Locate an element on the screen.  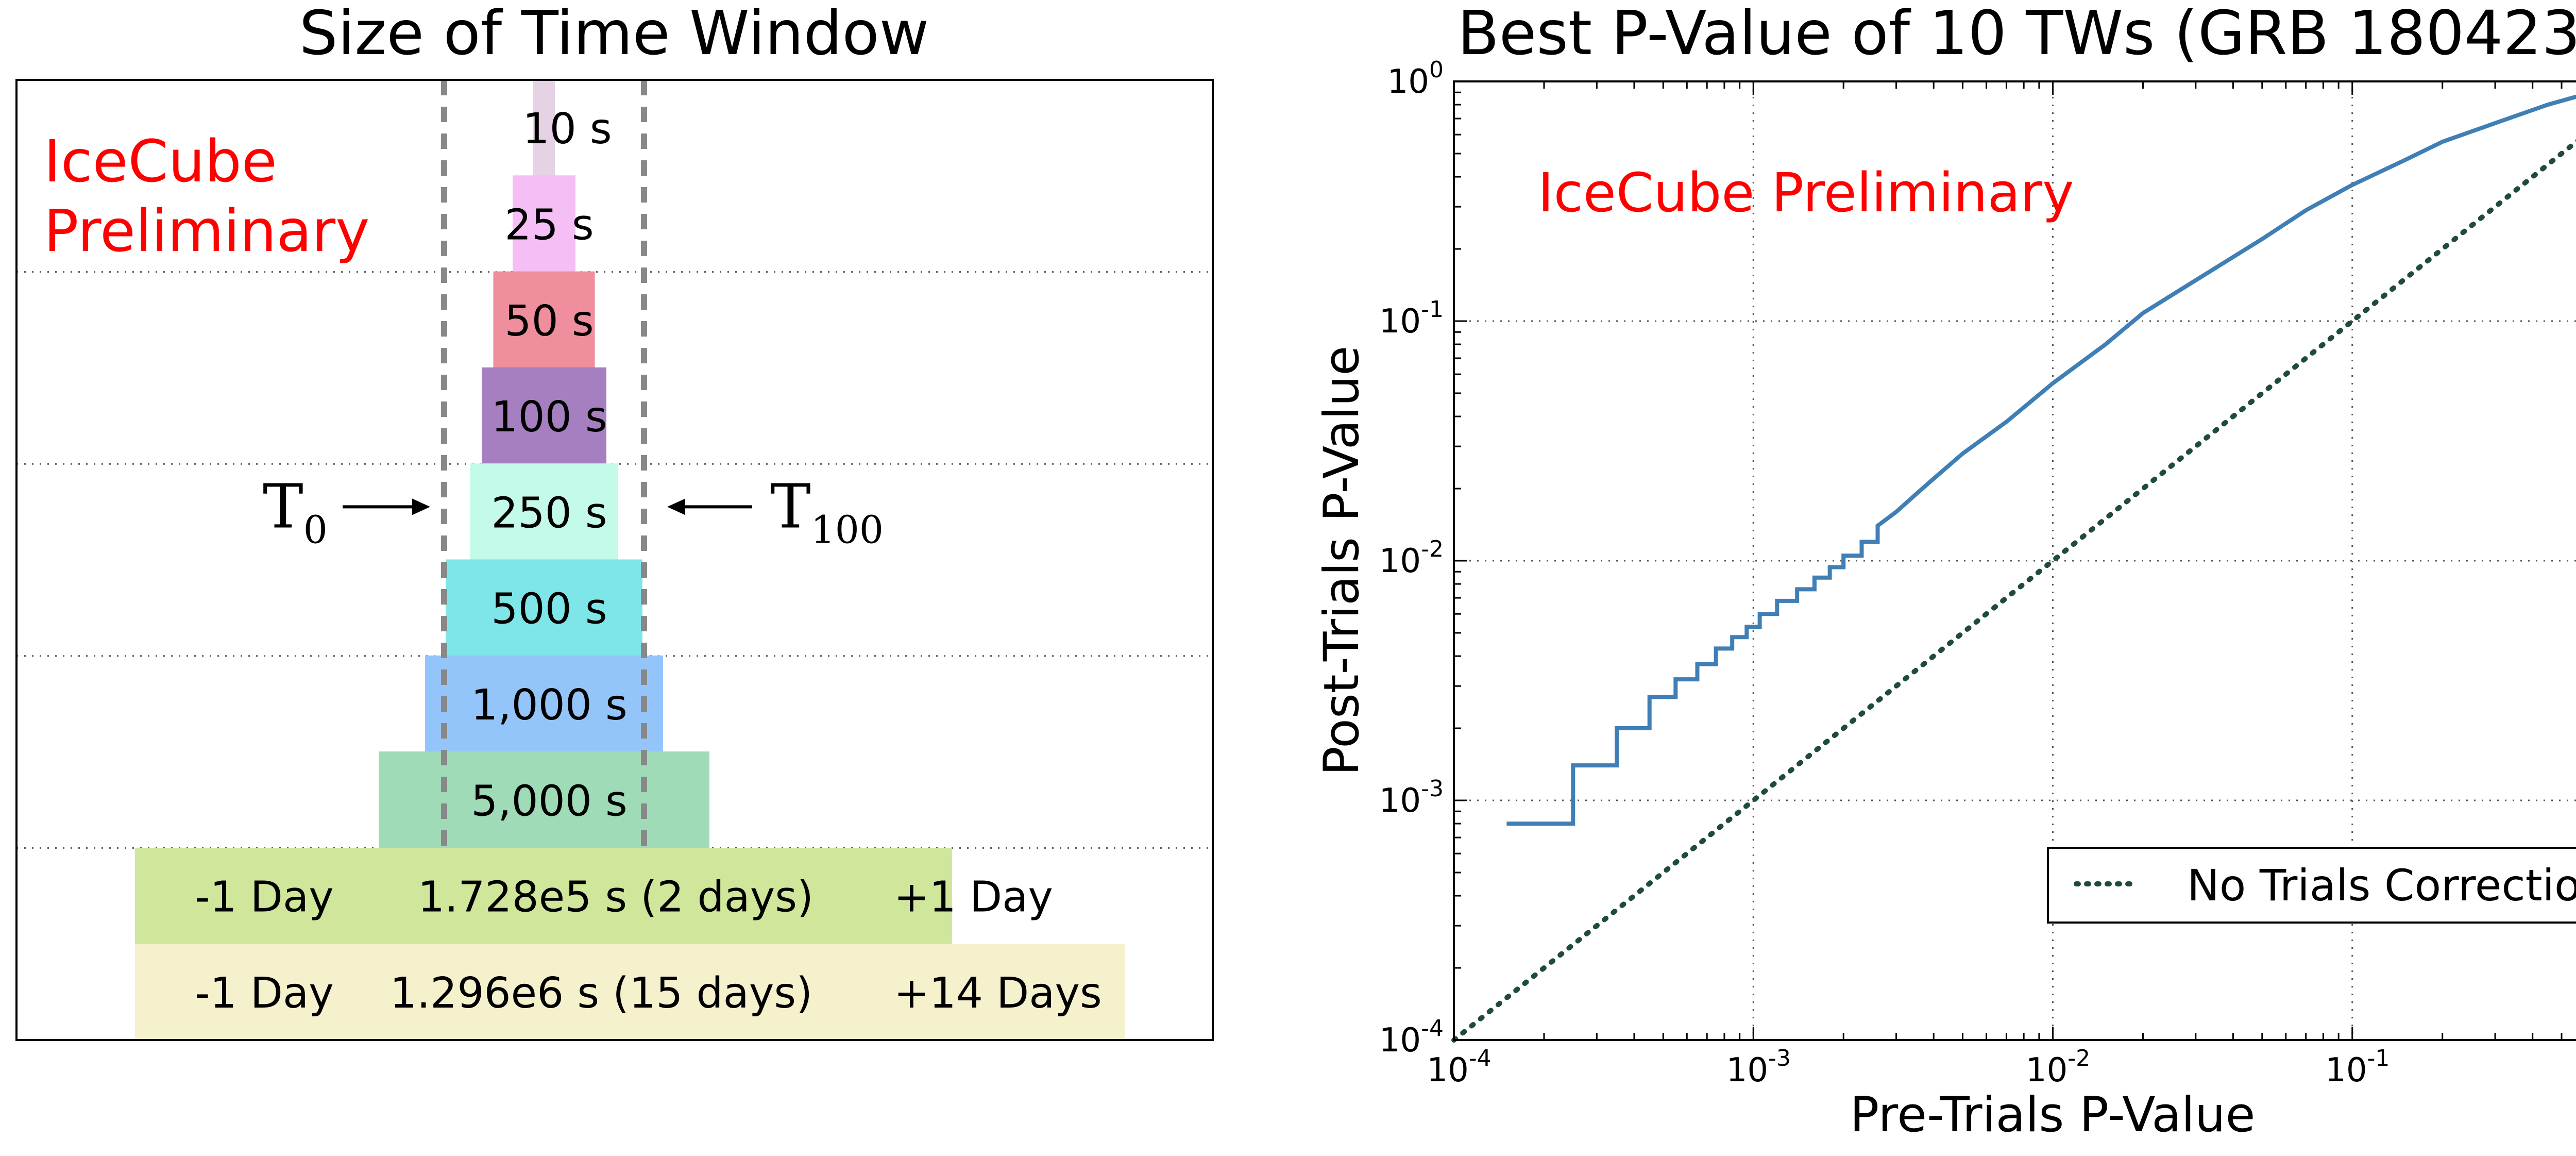
left-watermark-line-2: Preliminary is located at coordinates (206, 231).